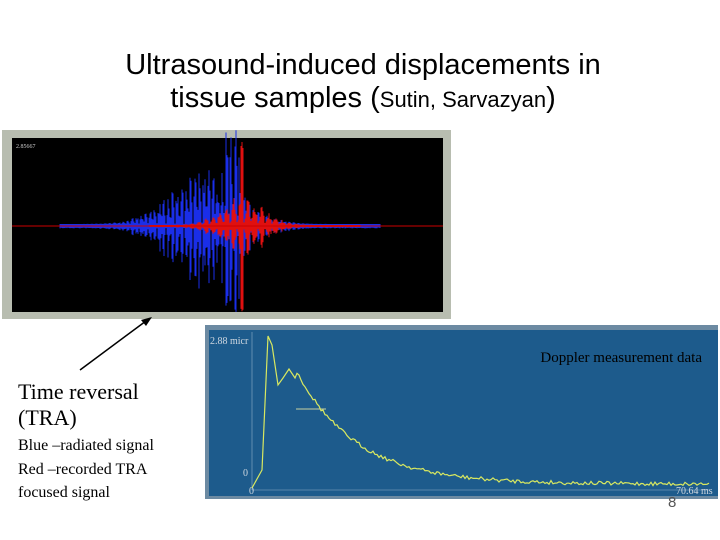  What do you see at coordinates (694, 491) in the screenshot?
I see `x-label: 70.64 ms` at bounding box center [694, 491].